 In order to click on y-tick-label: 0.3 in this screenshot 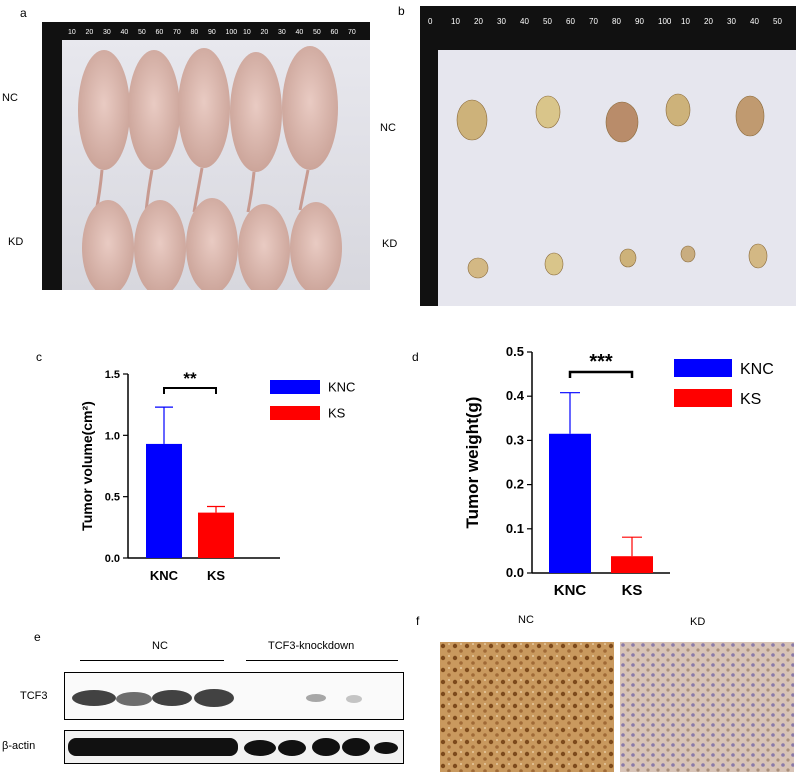, I will do `click(515, 439)`.